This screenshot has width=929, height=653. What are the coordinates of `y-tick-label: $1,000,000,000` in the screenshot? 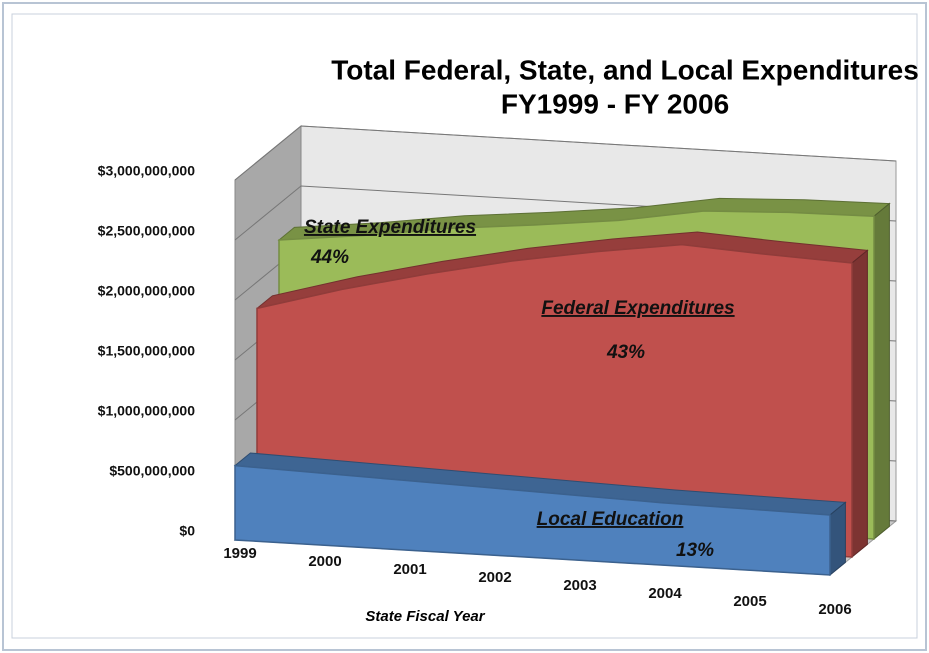 It's located at (147, 411).